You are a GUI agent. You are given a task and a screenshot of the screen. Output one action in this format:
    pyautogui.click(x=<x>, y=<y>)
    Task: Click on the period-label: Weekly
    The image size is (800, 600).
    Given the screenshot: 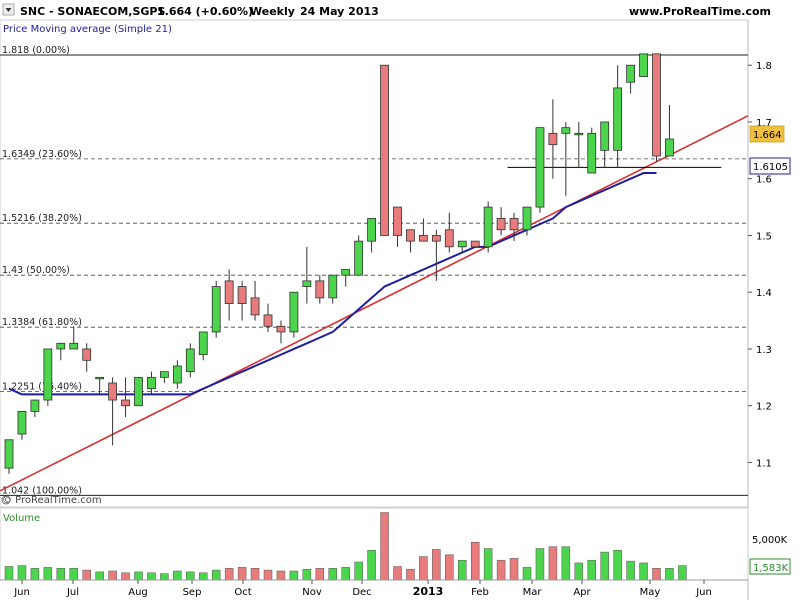 What is the action you would take?
    pyautogui.click(x=272, y=11)
    